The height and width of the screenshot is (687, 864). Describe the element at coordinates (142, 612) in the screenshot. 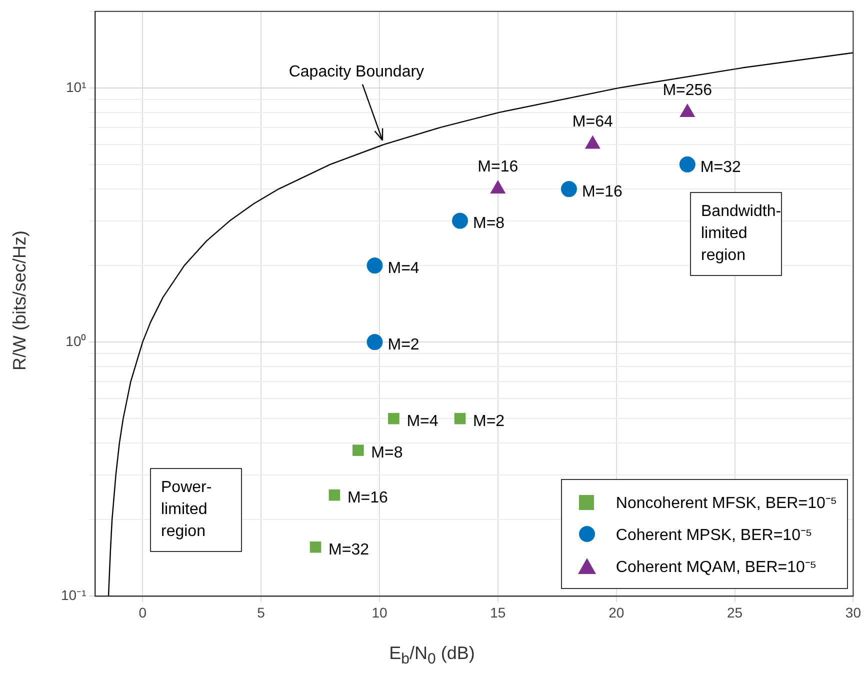

I see `x-tick-label: 0` at that location.